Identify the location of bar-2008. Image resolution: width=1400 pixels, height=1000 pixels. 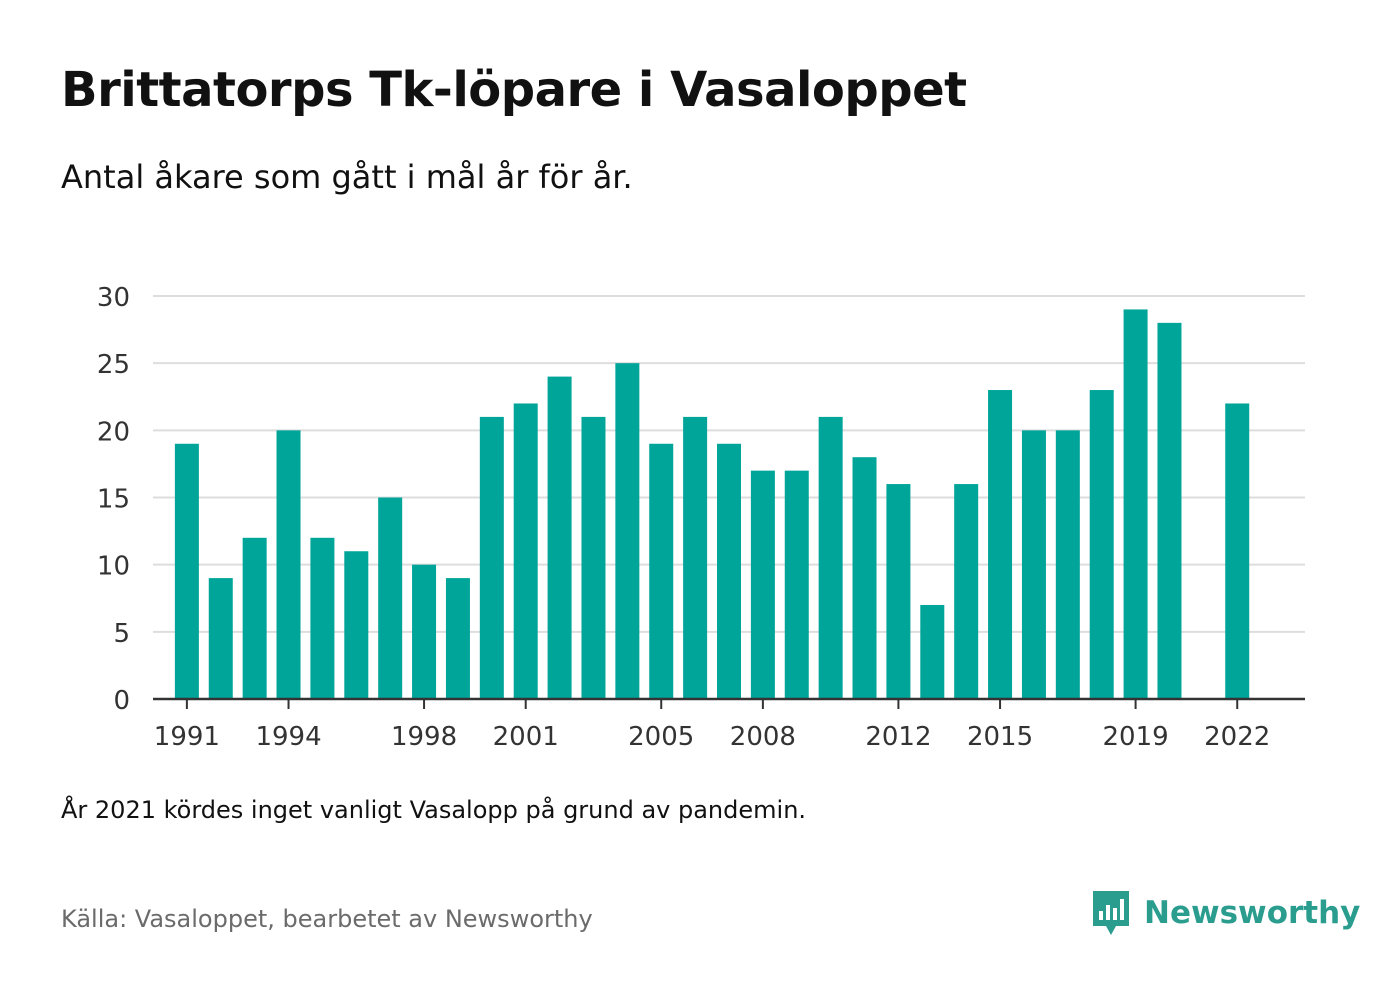
(762, 584).